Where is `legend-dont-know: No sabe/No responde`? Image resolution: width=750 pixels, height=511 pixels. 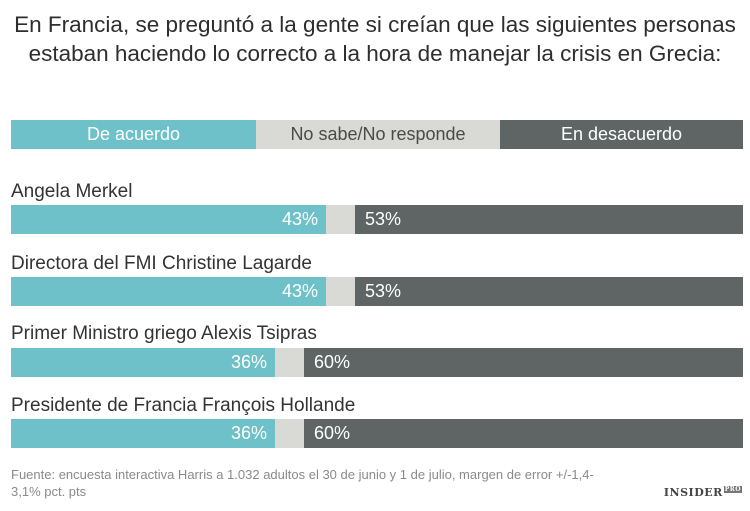 legend-dont-know: No sabe/No responde is located at coordinates (378, 134).